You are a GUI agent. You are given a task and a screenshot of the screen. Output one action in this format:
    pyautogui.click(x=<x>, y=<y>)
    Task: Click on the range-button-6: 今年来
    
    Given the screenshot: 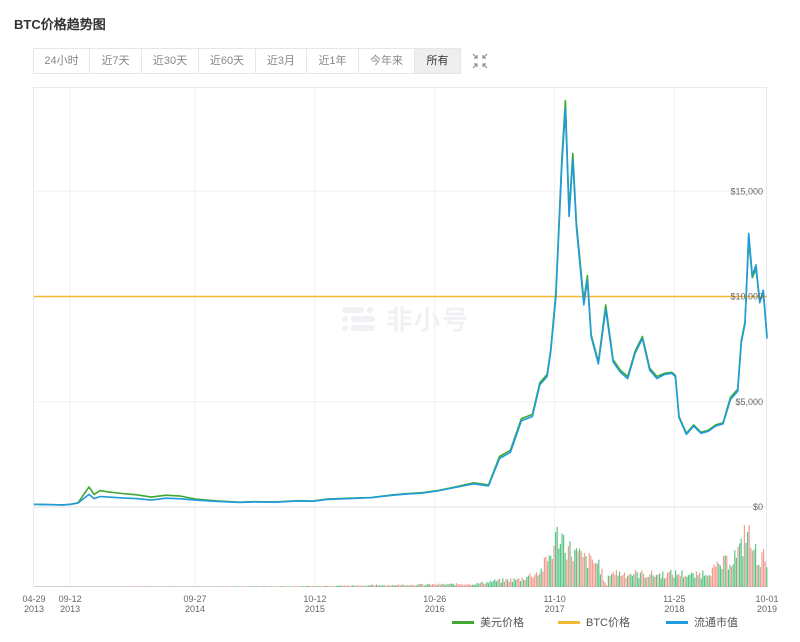 What is the action you would take?
    pyautogui.click(x=387, y=61)
    